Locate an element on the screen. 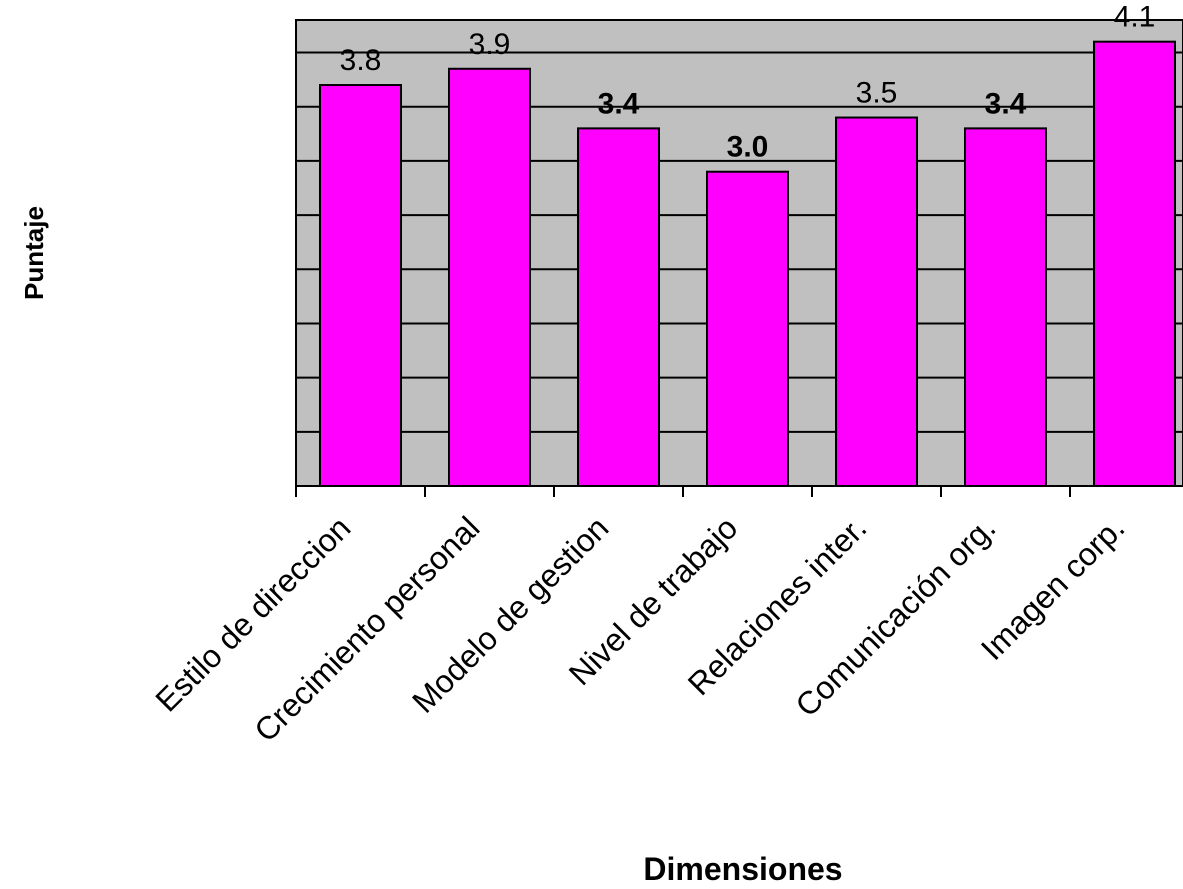 The width and height of the screenshot is (1183, 889). data-labels: 3.8 3.9 3.4 3.0 3.5 3.4 4.1 is located at coordinates (748, 82).